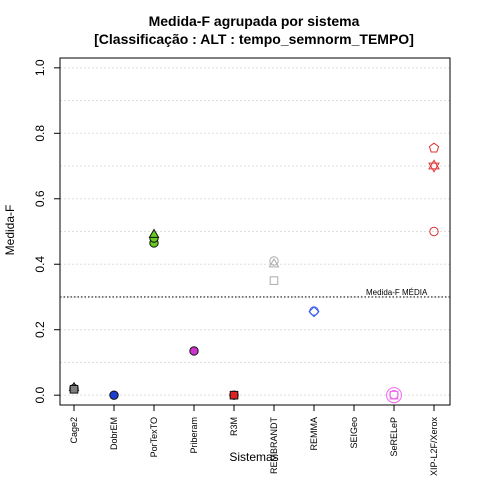 This screenshot has height=480, width=480. What do you see at coordinates (234, 395) in the screenshot?
I see `point-r3m` at bounding box center [234, 395].